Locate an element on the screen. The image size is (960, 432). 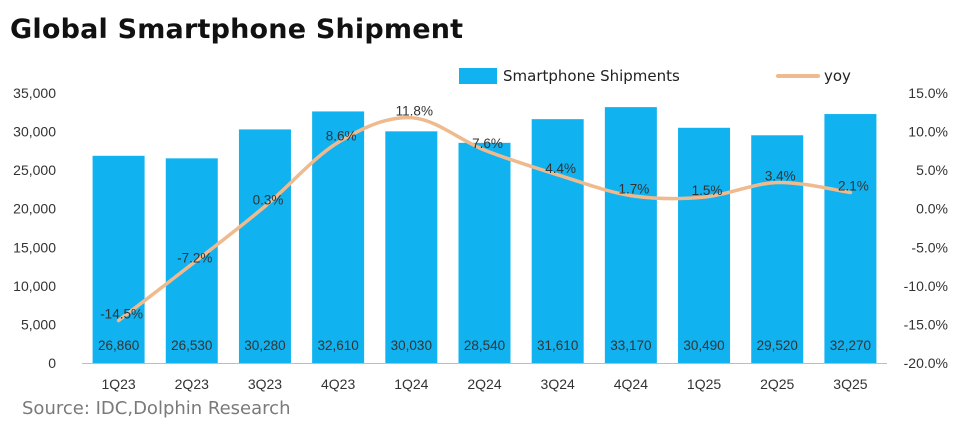
category-label: 1Q24 is located at coordinates (411, 384).